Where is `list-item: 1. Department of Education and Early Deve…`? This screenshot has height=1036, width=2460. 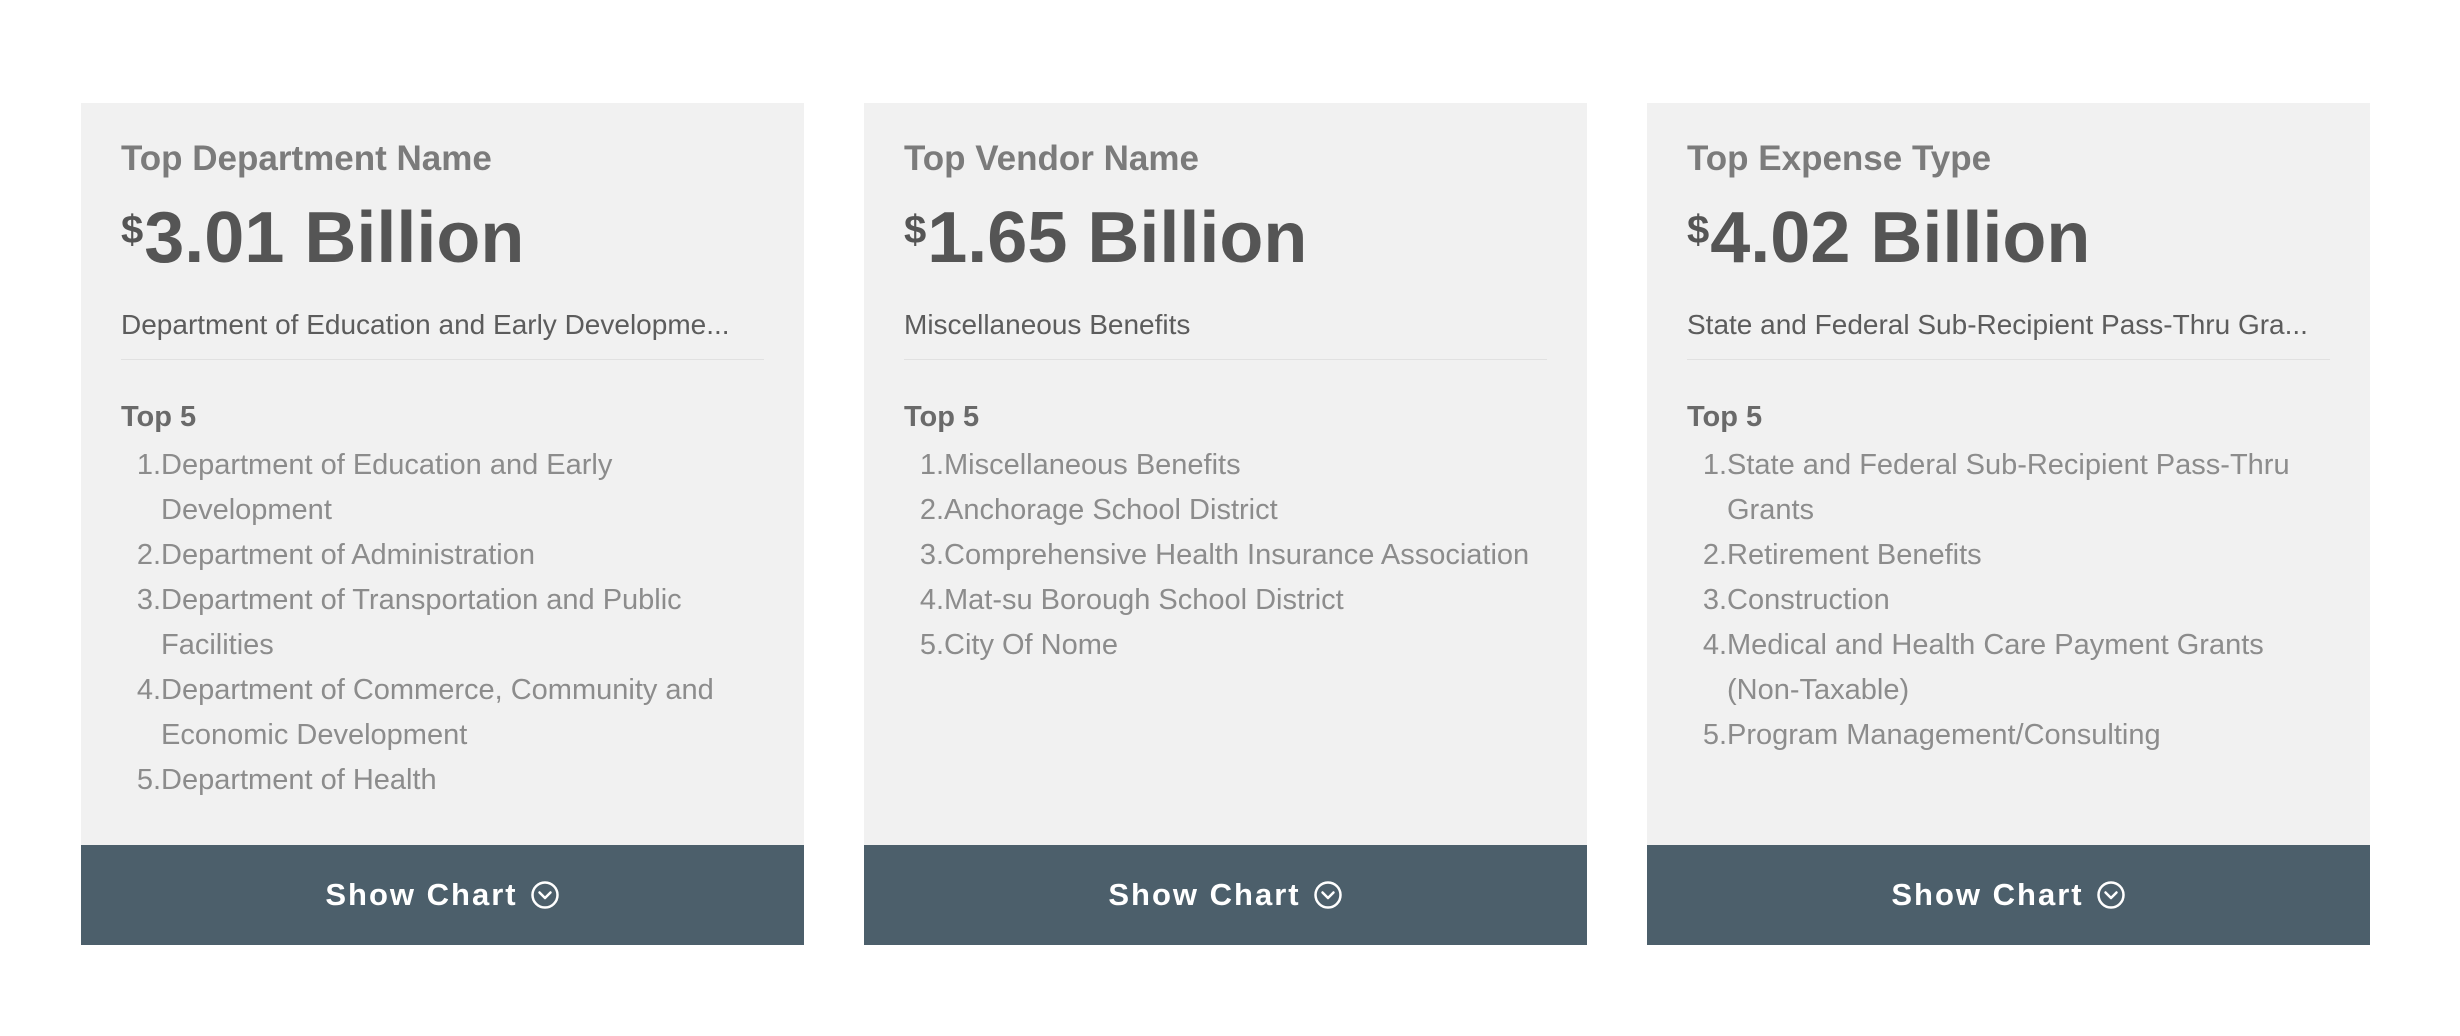
list-item: 1. Department of Education and Early Deve… is located at coordinates (442, 488).